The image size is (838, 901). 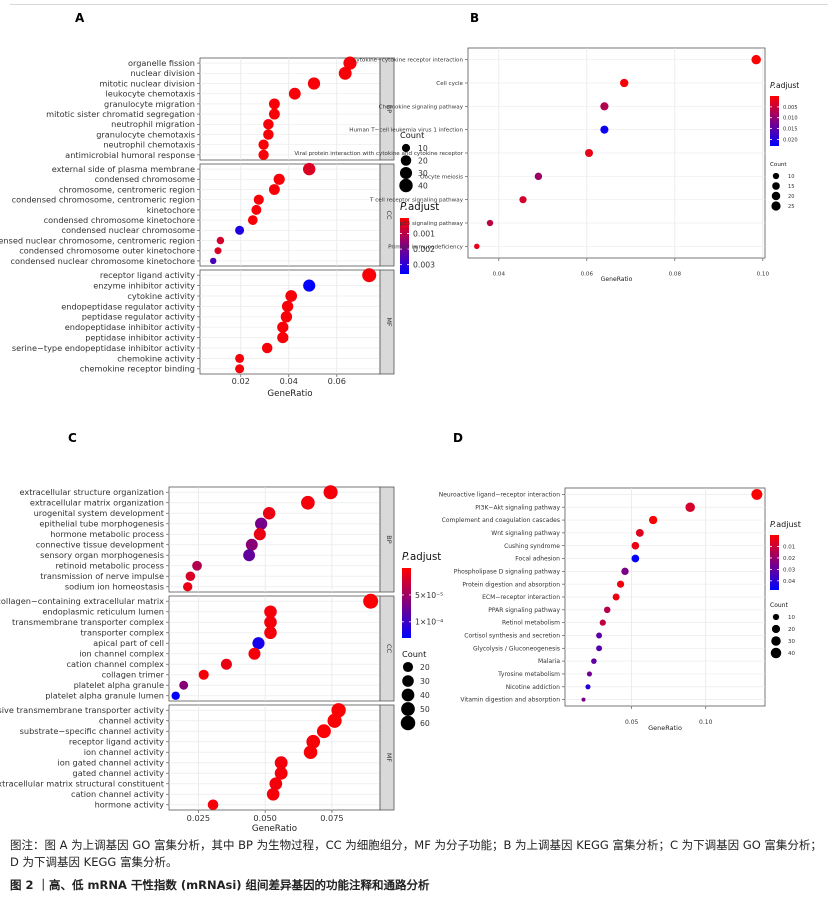 What do you see at coordinates (521, 597) in the screenshot?
I see `term-label: ECM−receptor interaction` at bounding box center [521, 597].